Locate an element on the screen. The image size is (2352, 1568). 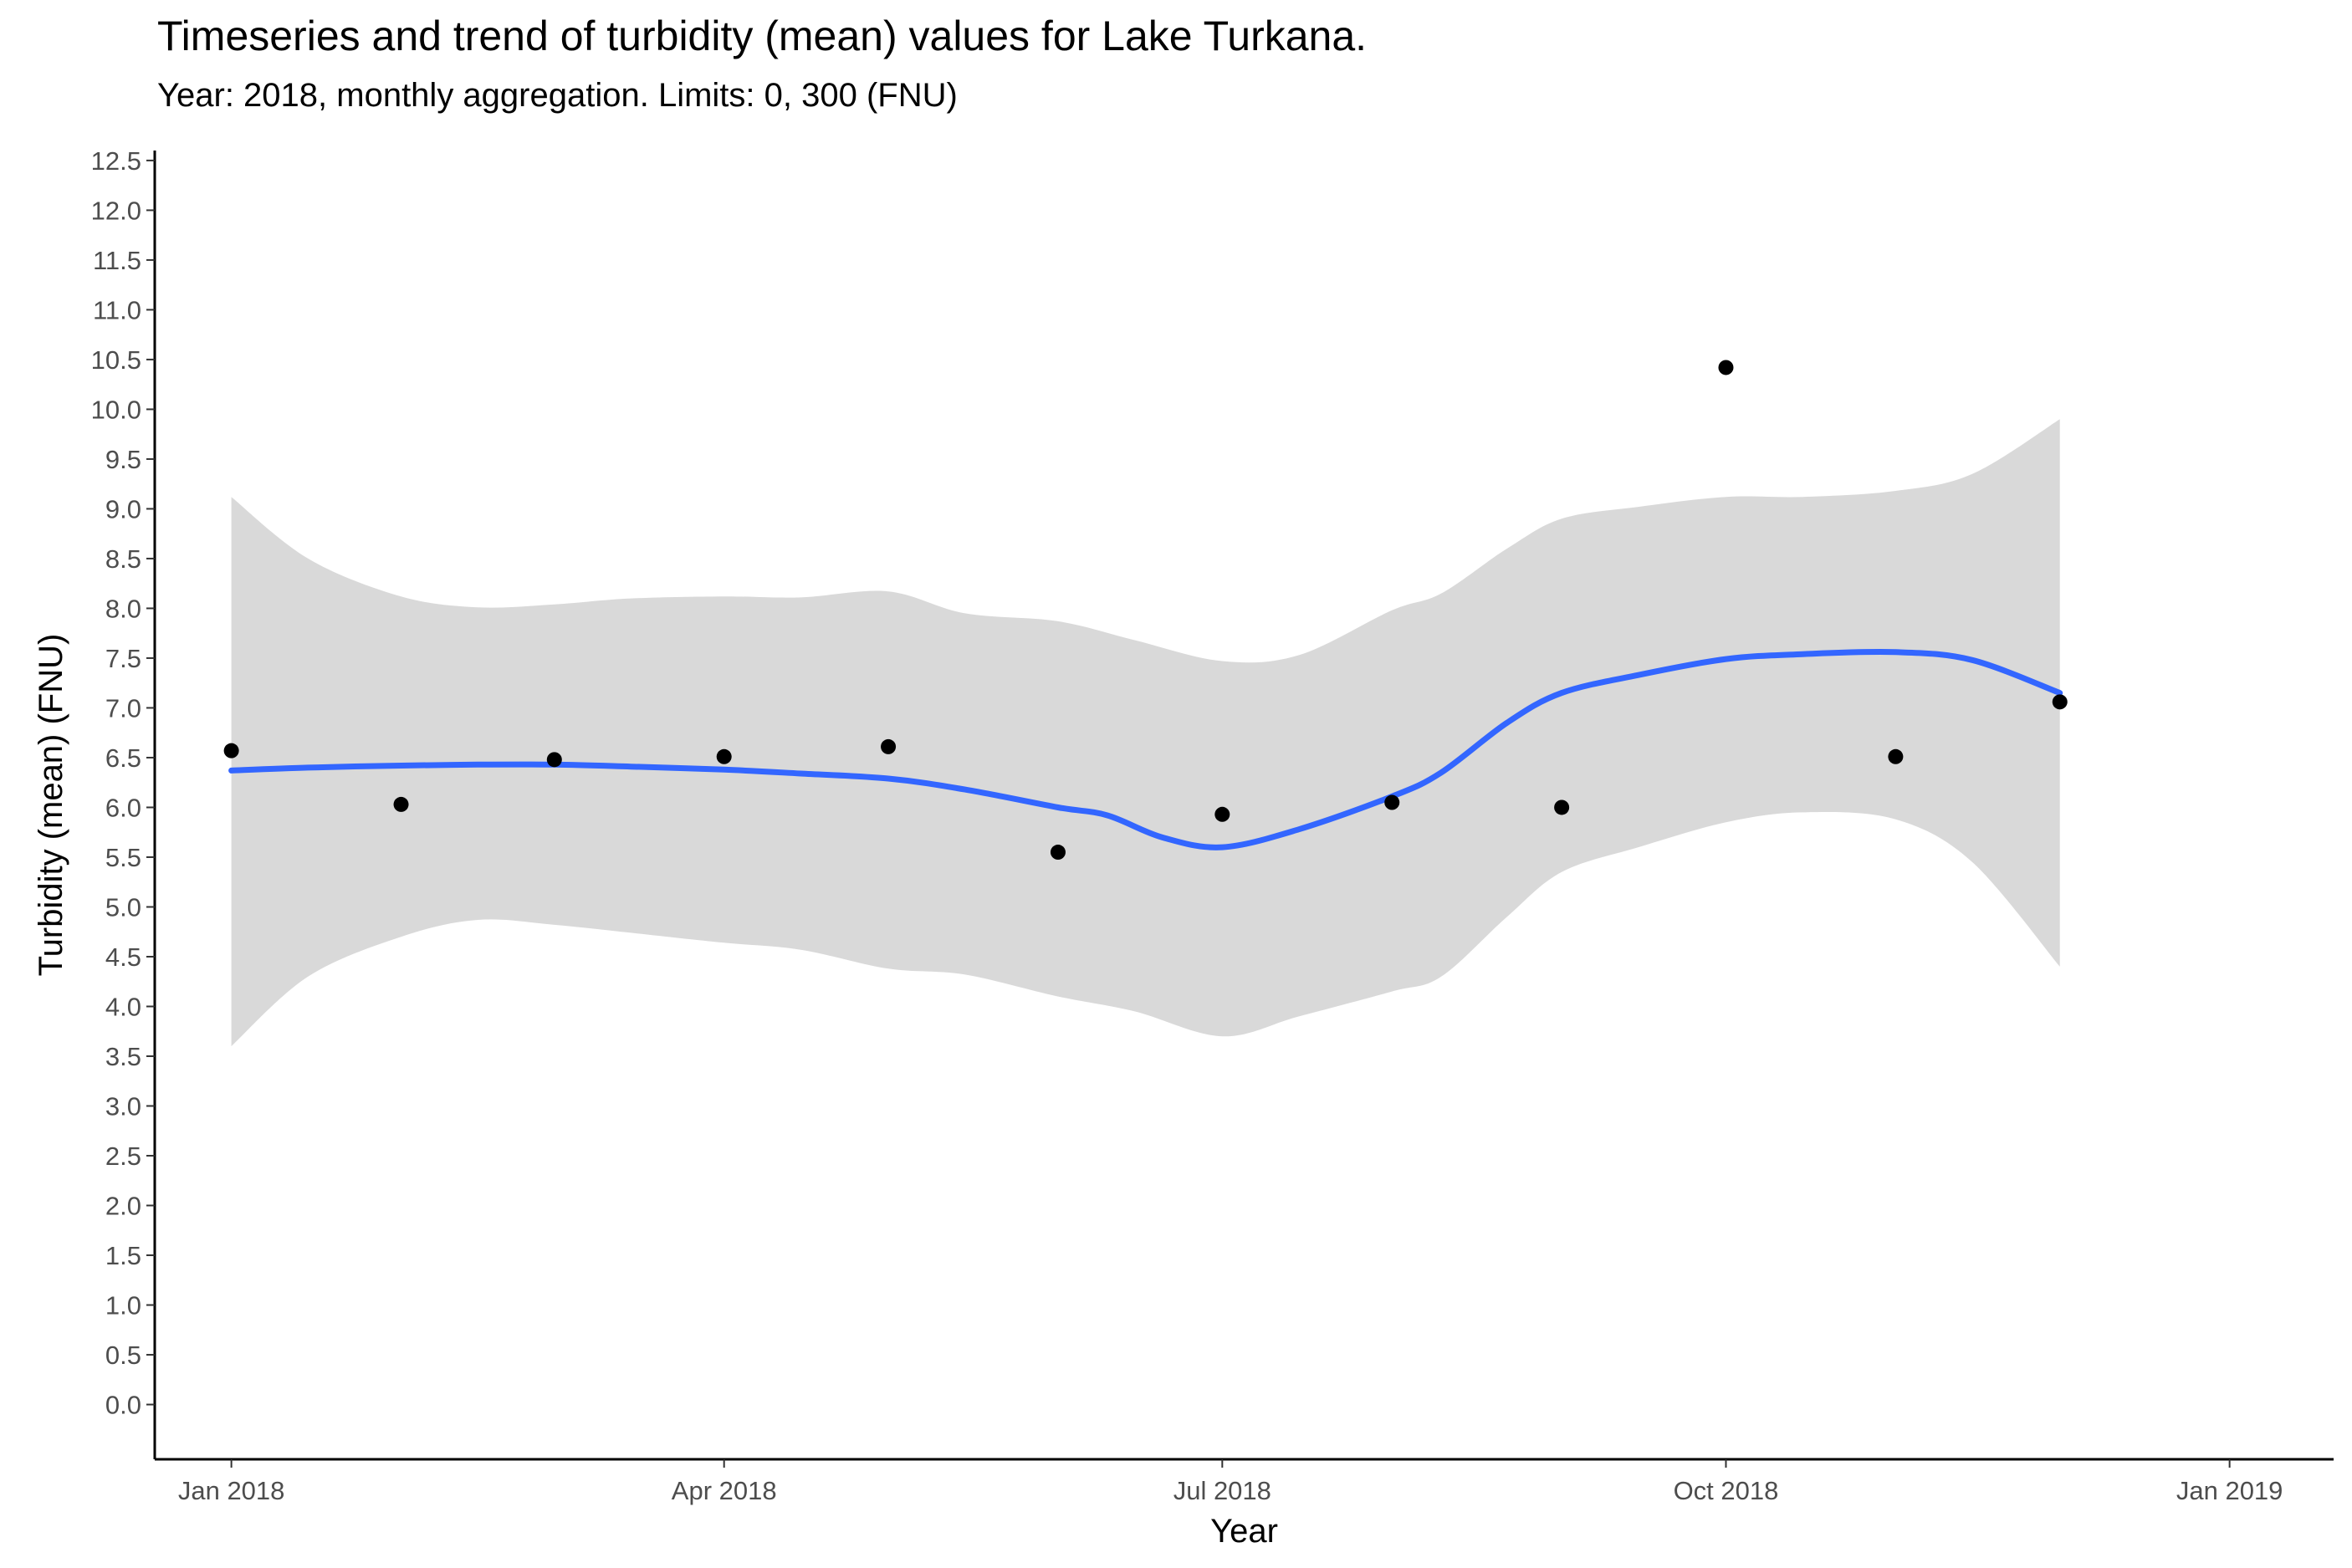
y-tick-label: 3.0 is located at coordinates (123, 1106).